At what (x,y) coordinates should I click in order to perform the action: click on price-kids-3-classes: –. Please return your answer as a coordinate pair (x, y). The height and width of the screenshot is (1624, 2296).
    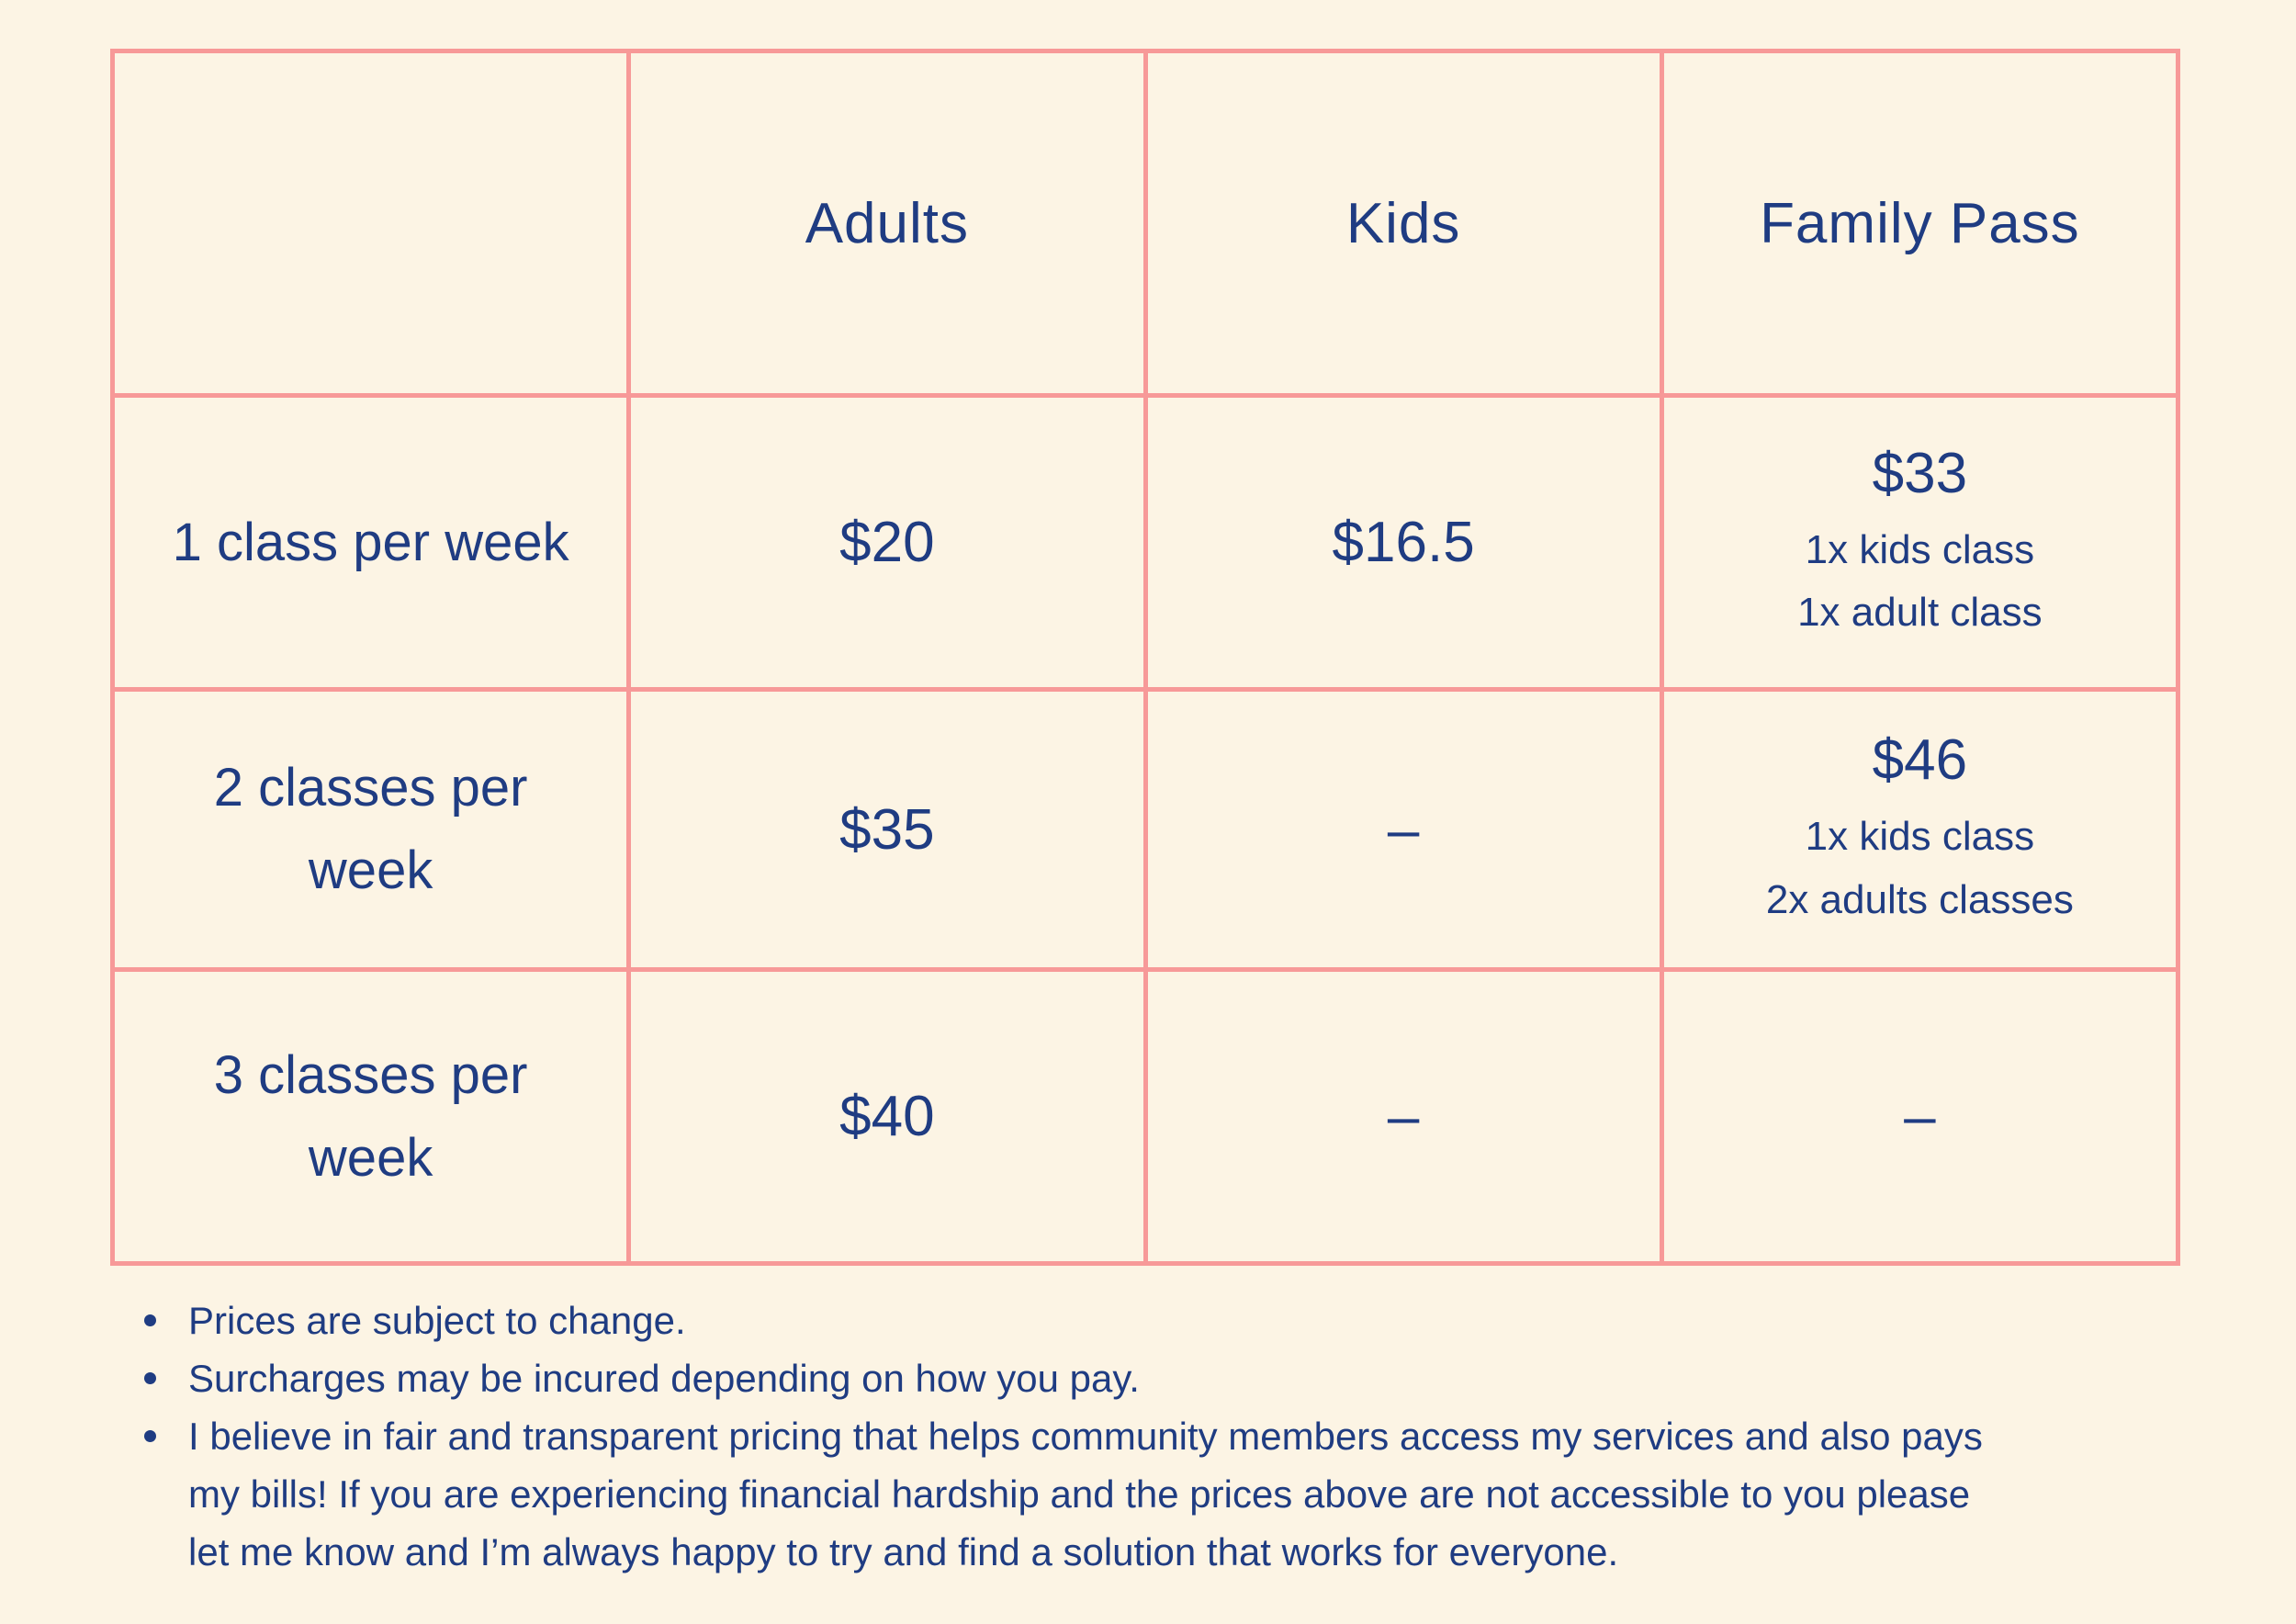
    Looking at the image, I should click on (1403, 1116).